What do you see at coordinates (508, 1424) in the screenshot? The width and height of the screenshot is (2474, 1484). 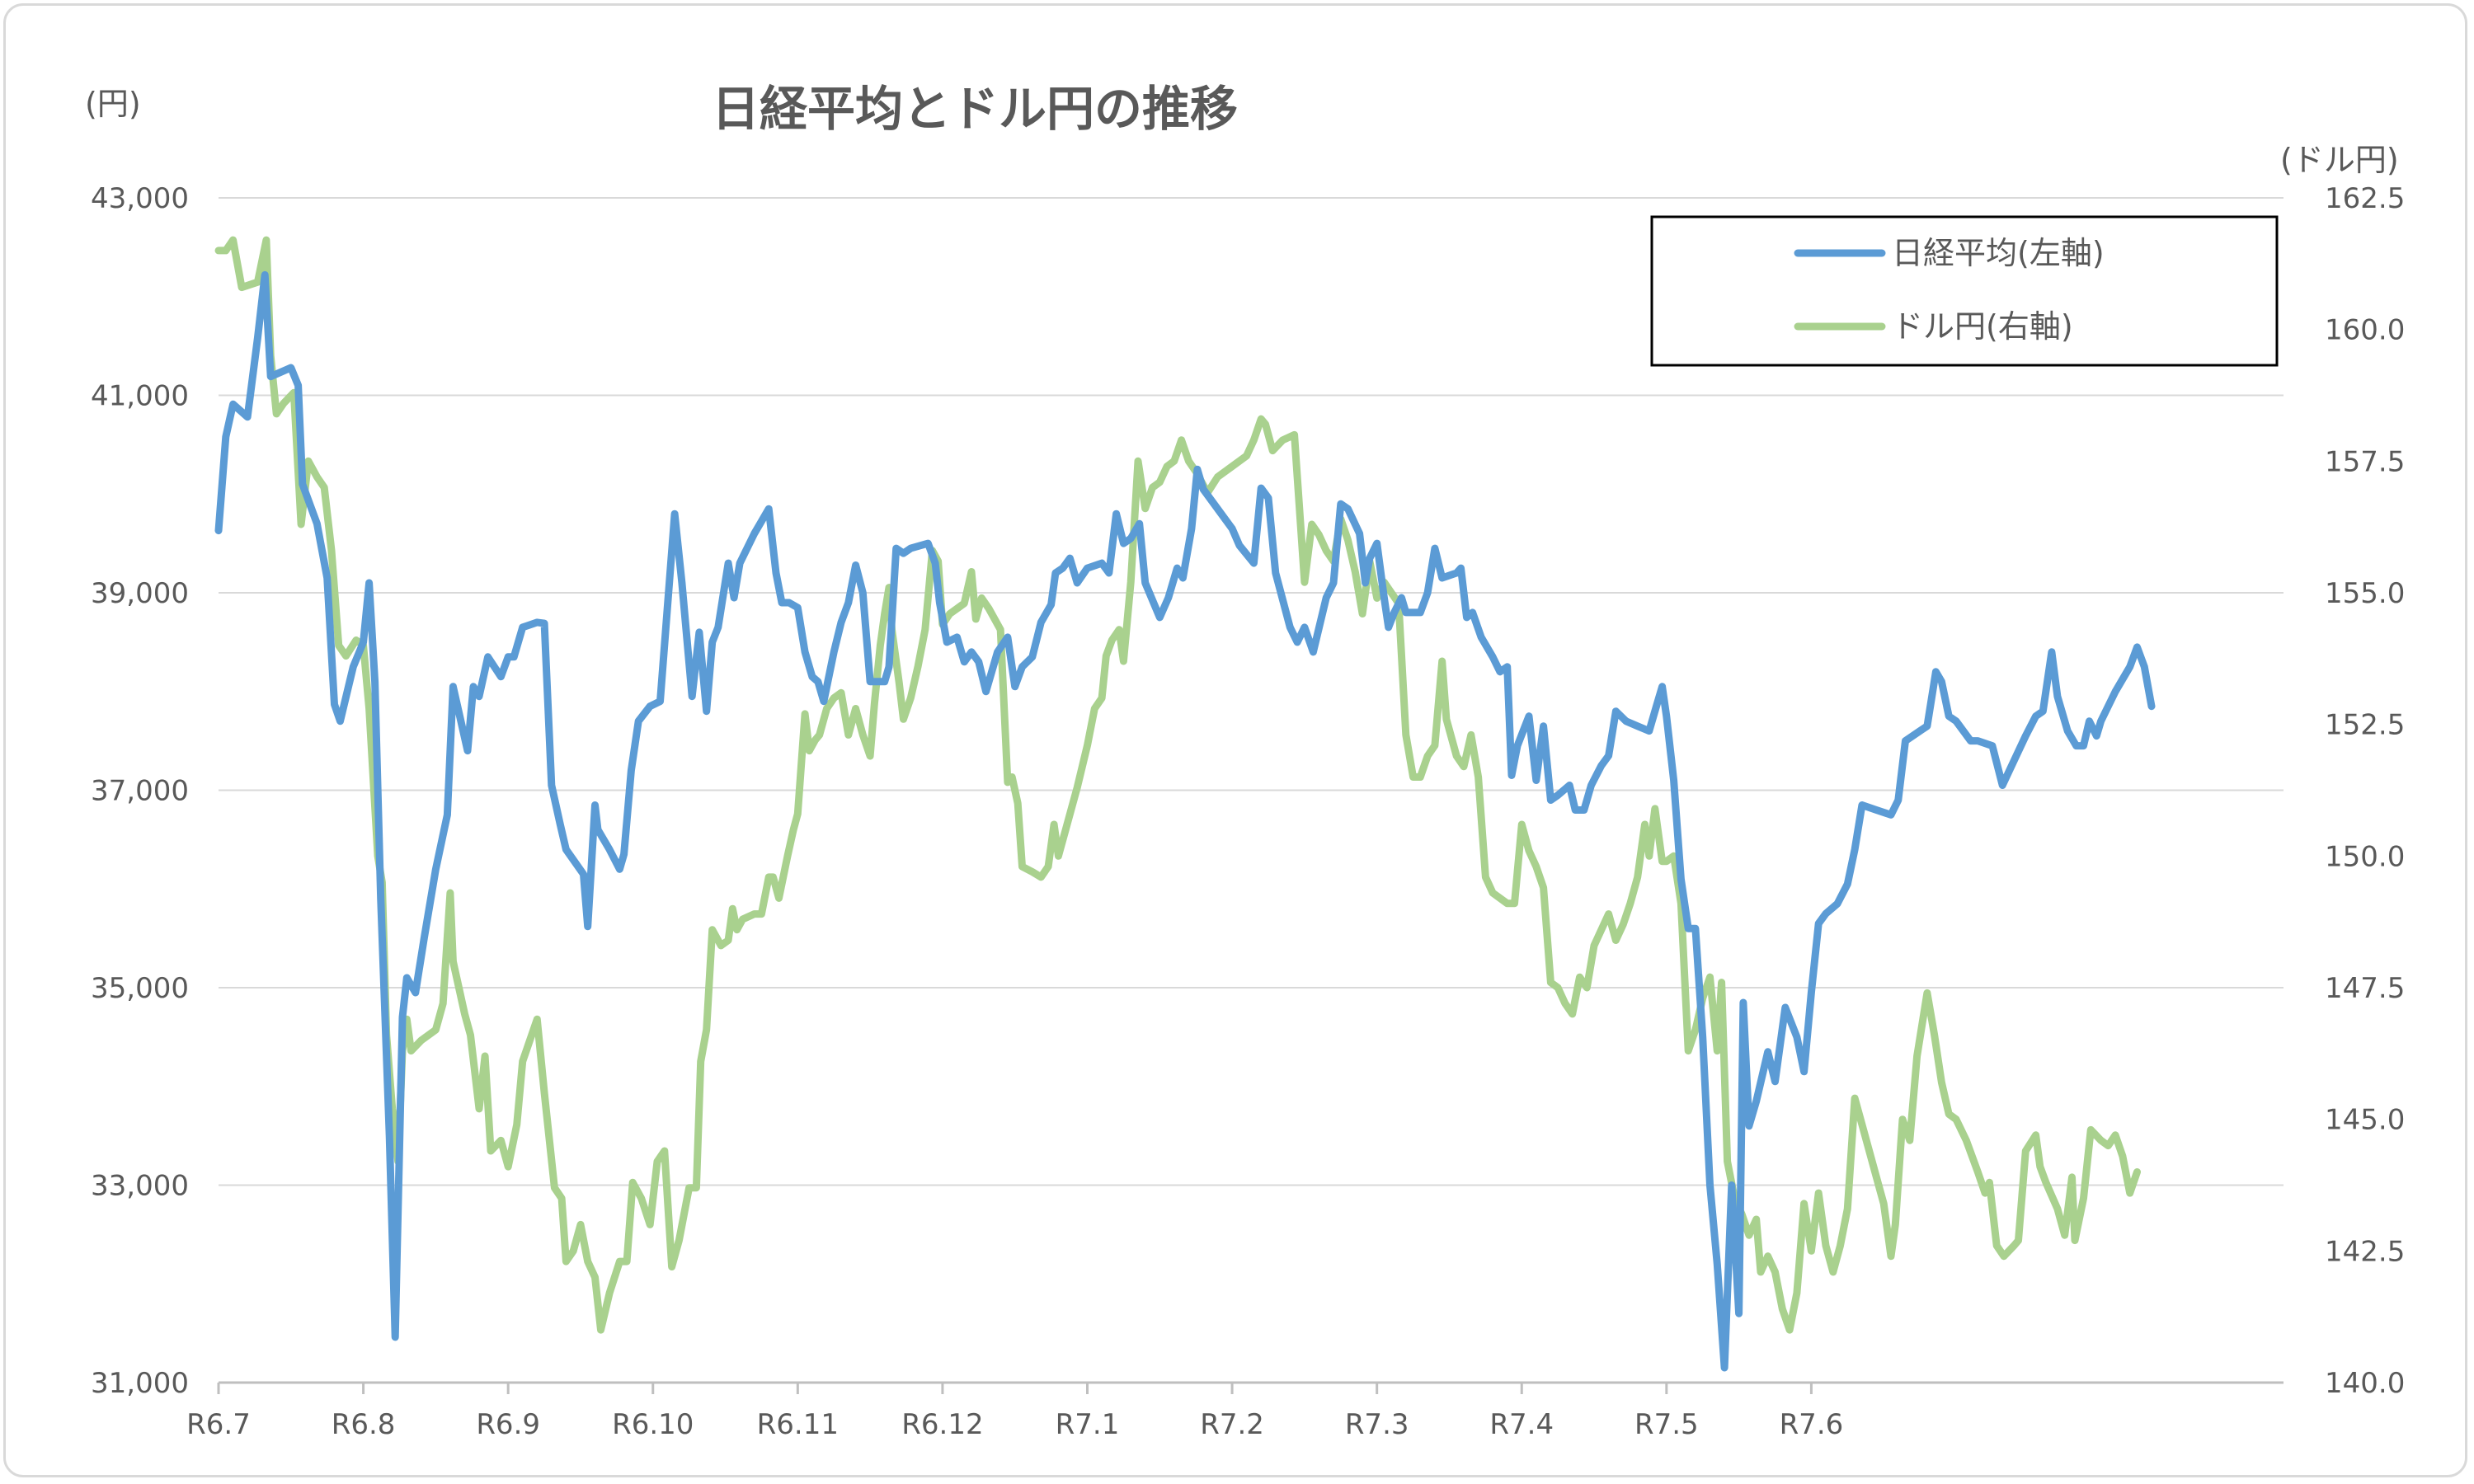 I see `x-tick-label: R6.9` at bounding box center [508, 1424].